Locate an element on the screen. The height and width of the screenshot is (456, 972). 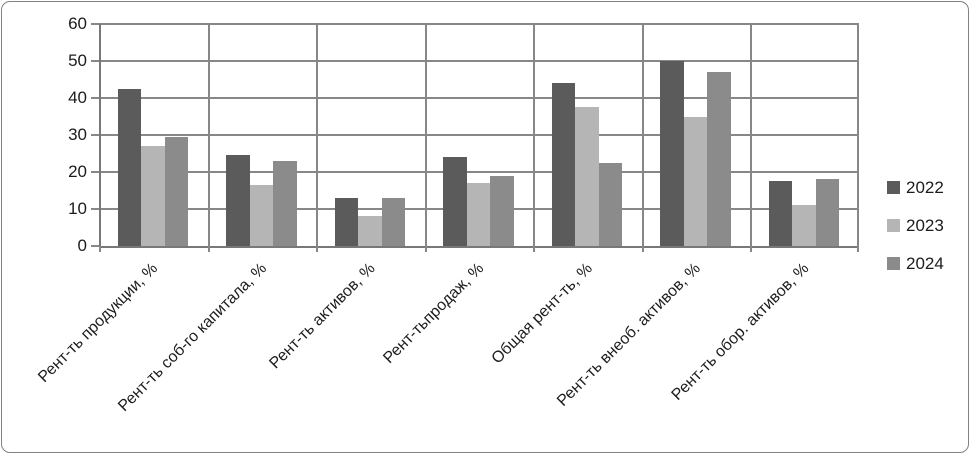
category-label: Рент-ть активов, % is located at coordinates (322, 316).